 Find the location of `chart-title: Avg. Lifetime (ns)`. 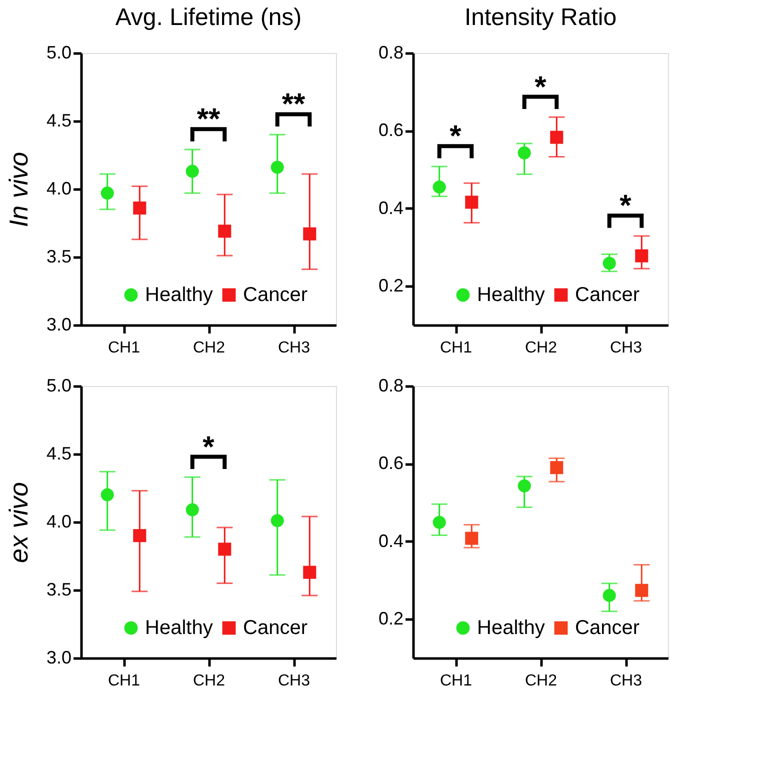

chart-title: Avg. Lifetime (ns) is located at coordinates (208, 17).